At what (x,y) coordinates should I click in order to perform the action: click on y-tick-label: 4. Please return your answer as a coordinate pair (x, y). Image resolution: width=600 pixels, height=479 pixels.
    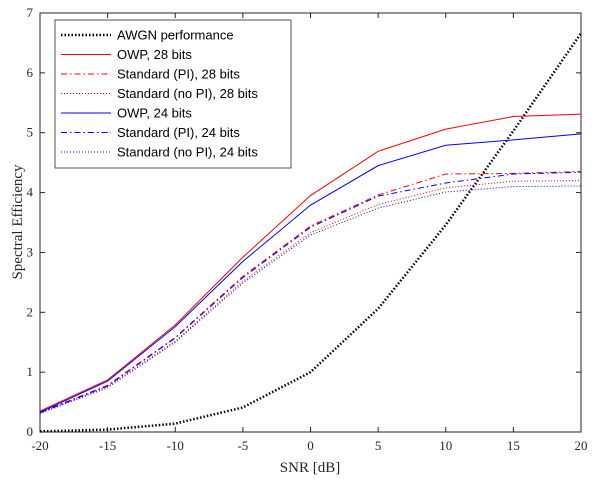
    Looking at the image, I should click on (30, 192).